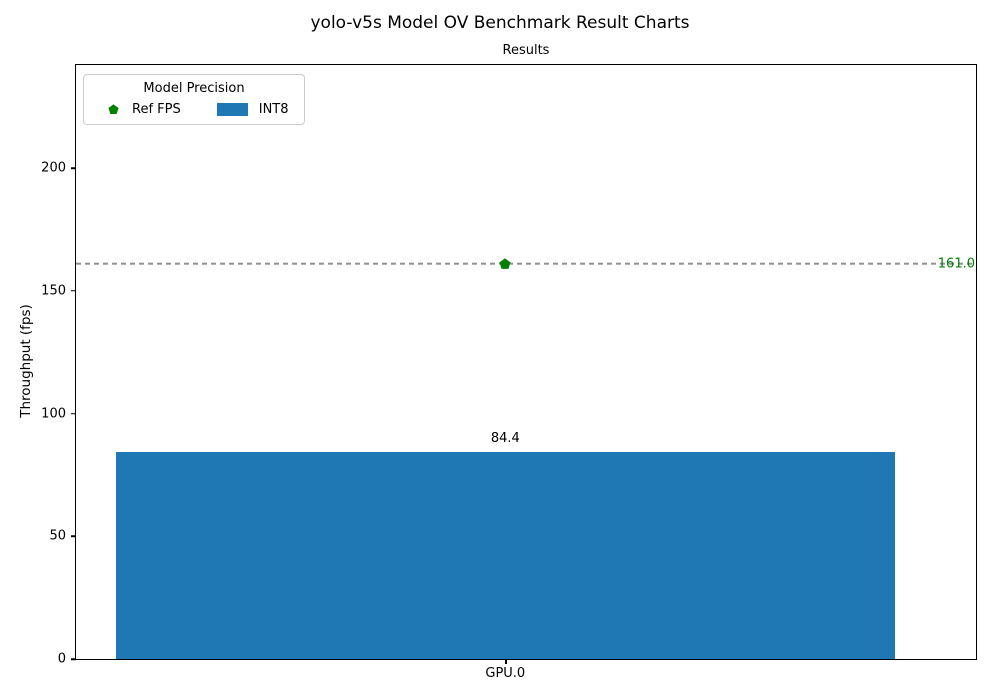  Describe the element at coordinates (26, 361) in the screenshot. I see `y-axis-label: Throughput (fps)` at that location.